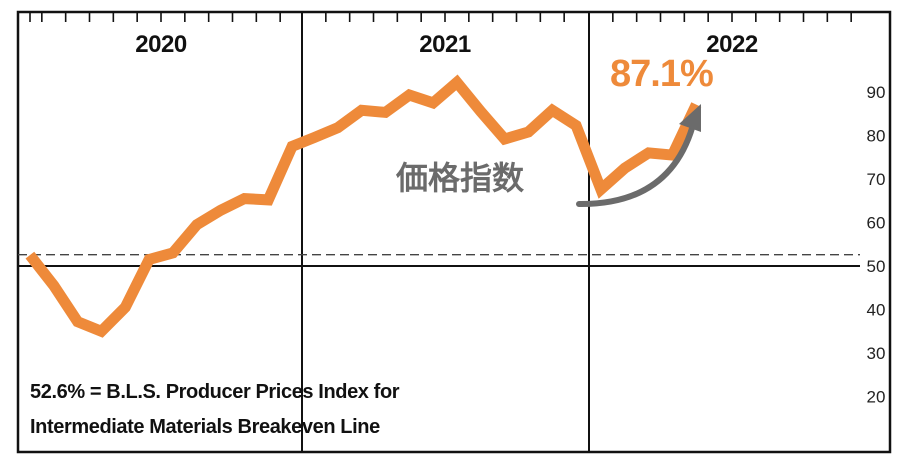 This screenshot has height=470, width=912. Describe the element at coordinates (876, 92) in the screenshot. I see `y-tick-label: 90` at that location.